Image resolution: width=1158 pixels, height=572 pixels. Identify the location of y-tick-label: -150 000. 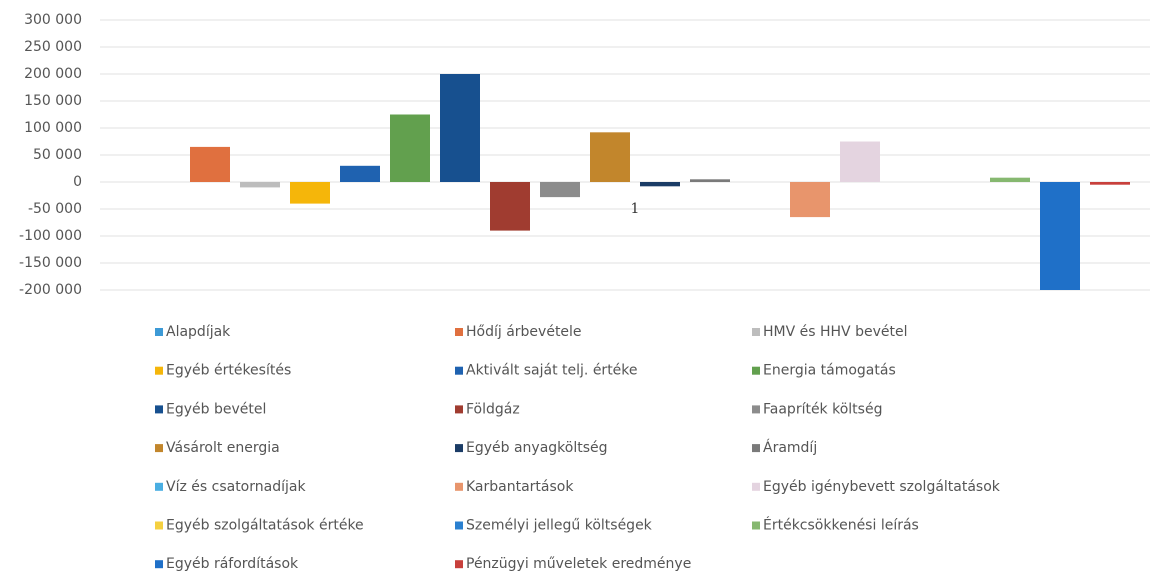
(50, 263).